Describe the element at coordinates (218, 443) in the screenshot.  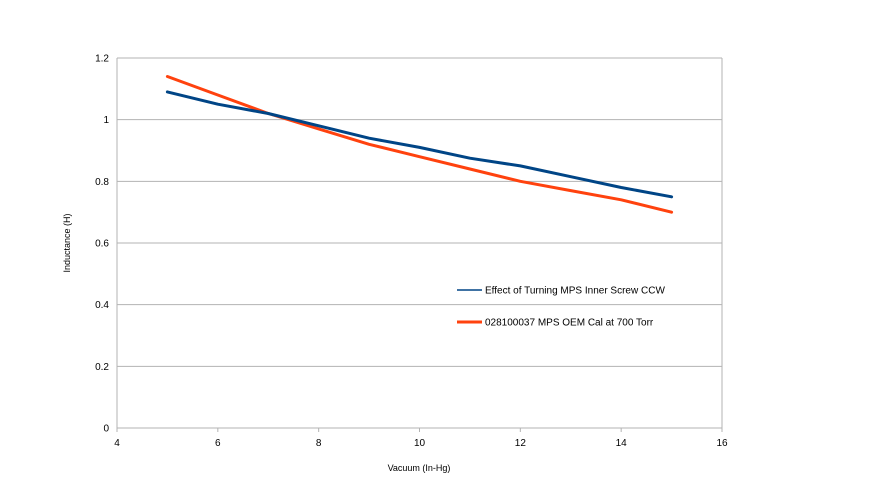
I see `x-tick-label-1: 6` at that location.